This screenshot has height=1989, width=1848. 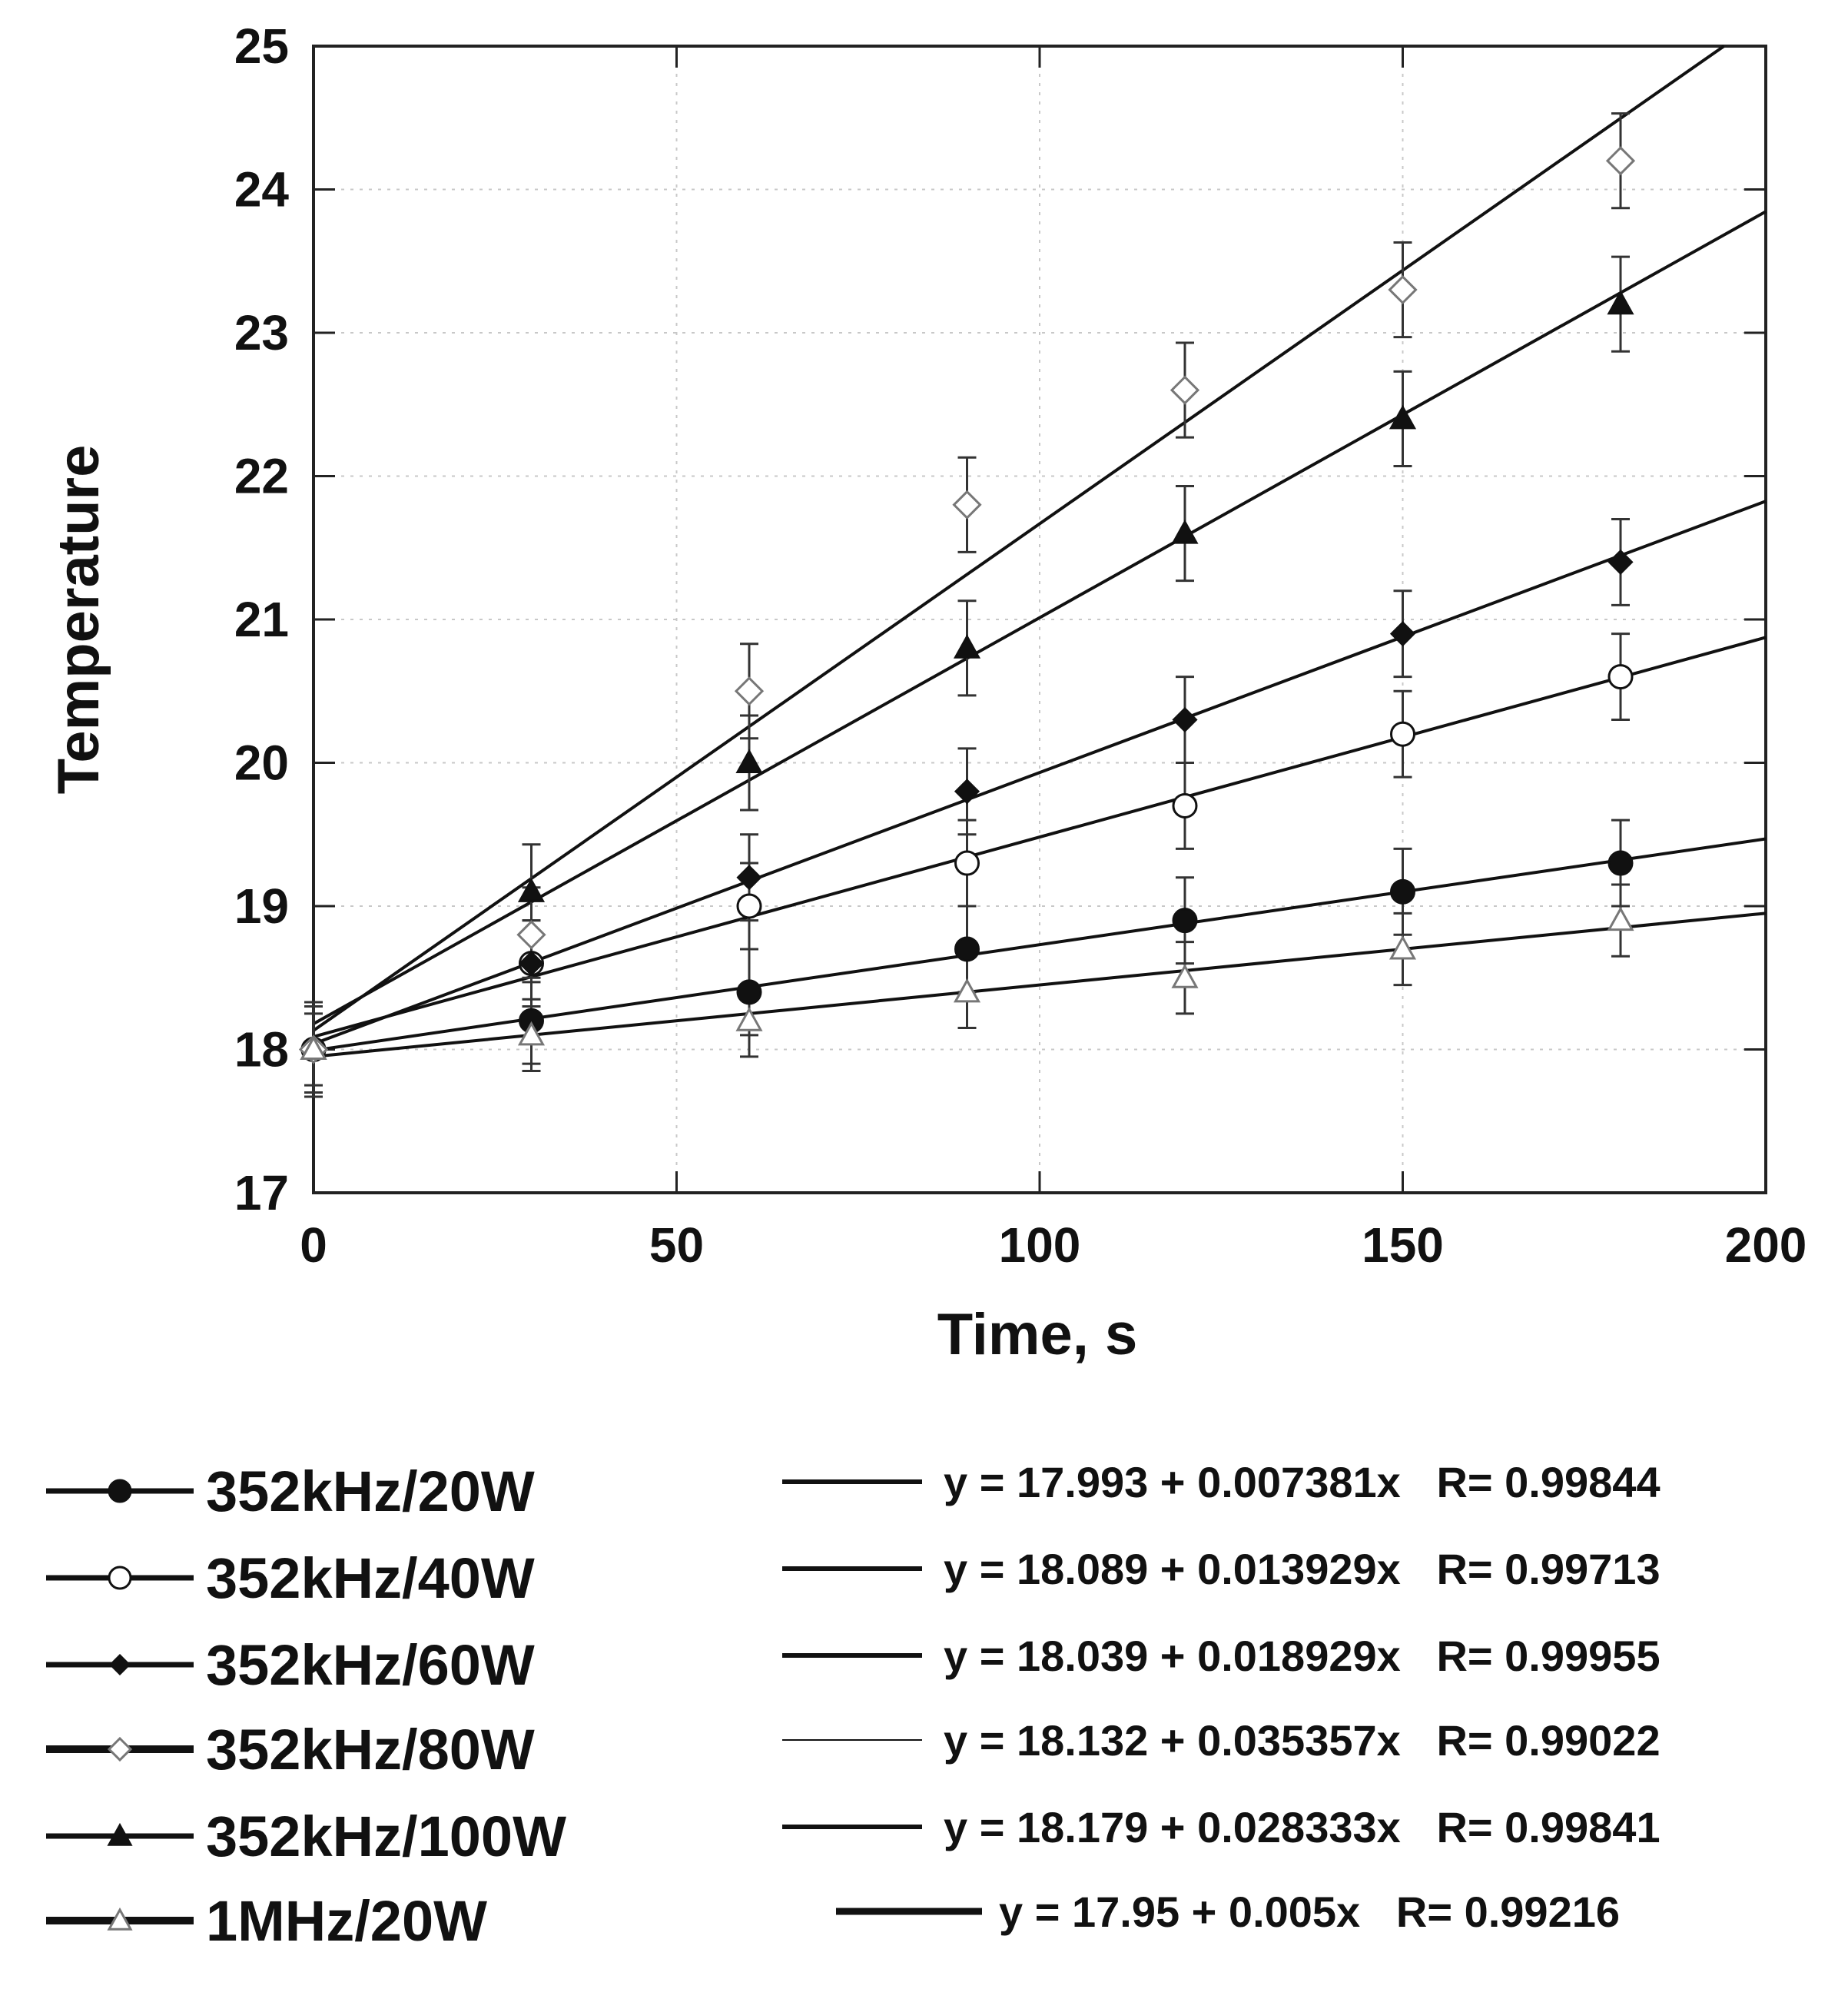 I want to click on legend-item: 352kHz/20W, so click(x=290, y=1491).